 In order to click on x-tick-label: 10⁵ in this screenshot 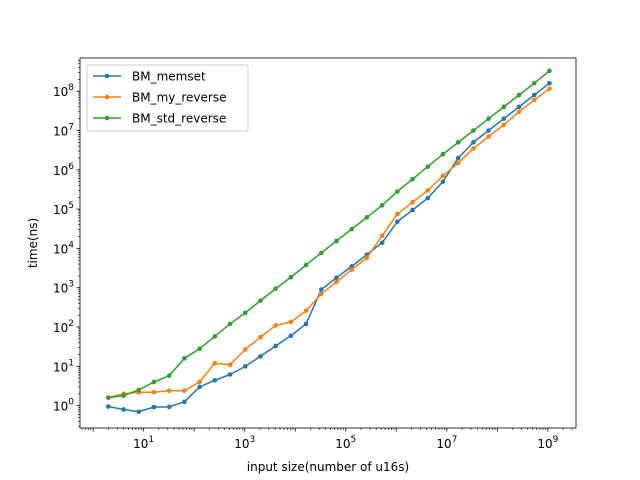, I will do `click(345, 443)`.